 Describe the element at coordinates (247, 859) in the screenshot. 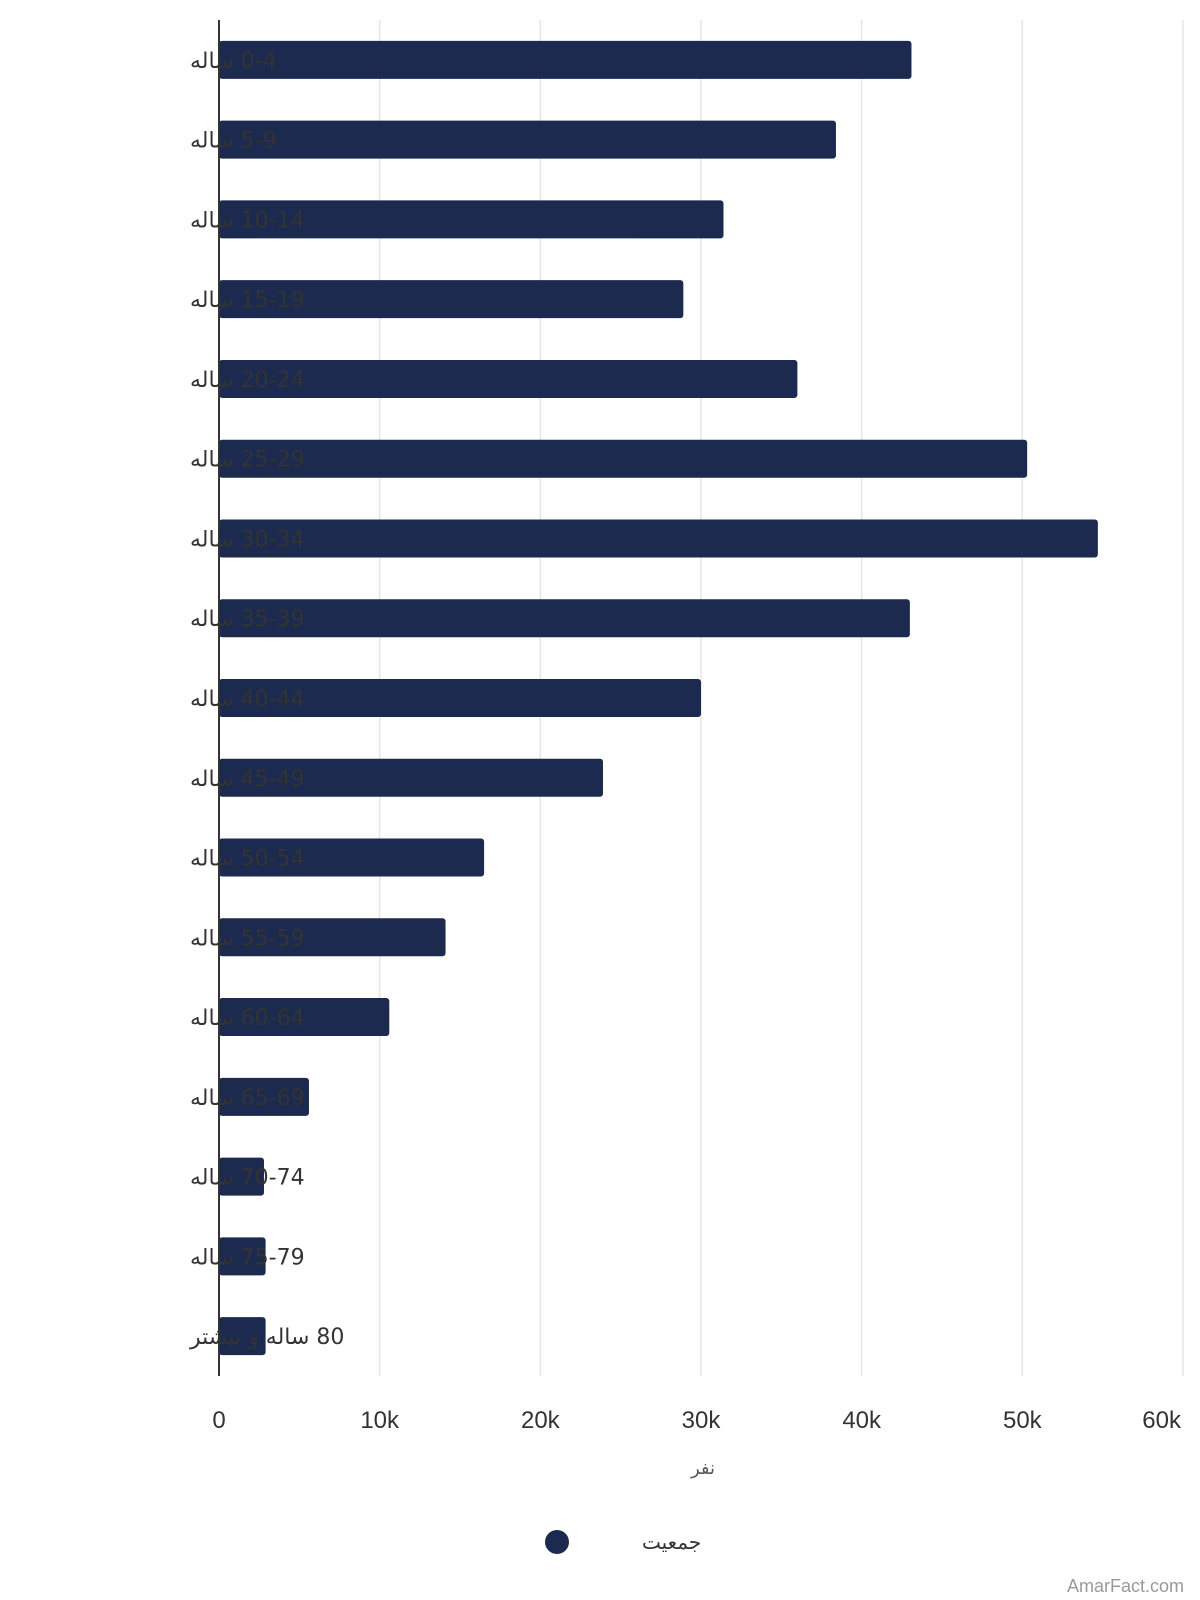

I see `category-label: 50-54 ساله` at that location.